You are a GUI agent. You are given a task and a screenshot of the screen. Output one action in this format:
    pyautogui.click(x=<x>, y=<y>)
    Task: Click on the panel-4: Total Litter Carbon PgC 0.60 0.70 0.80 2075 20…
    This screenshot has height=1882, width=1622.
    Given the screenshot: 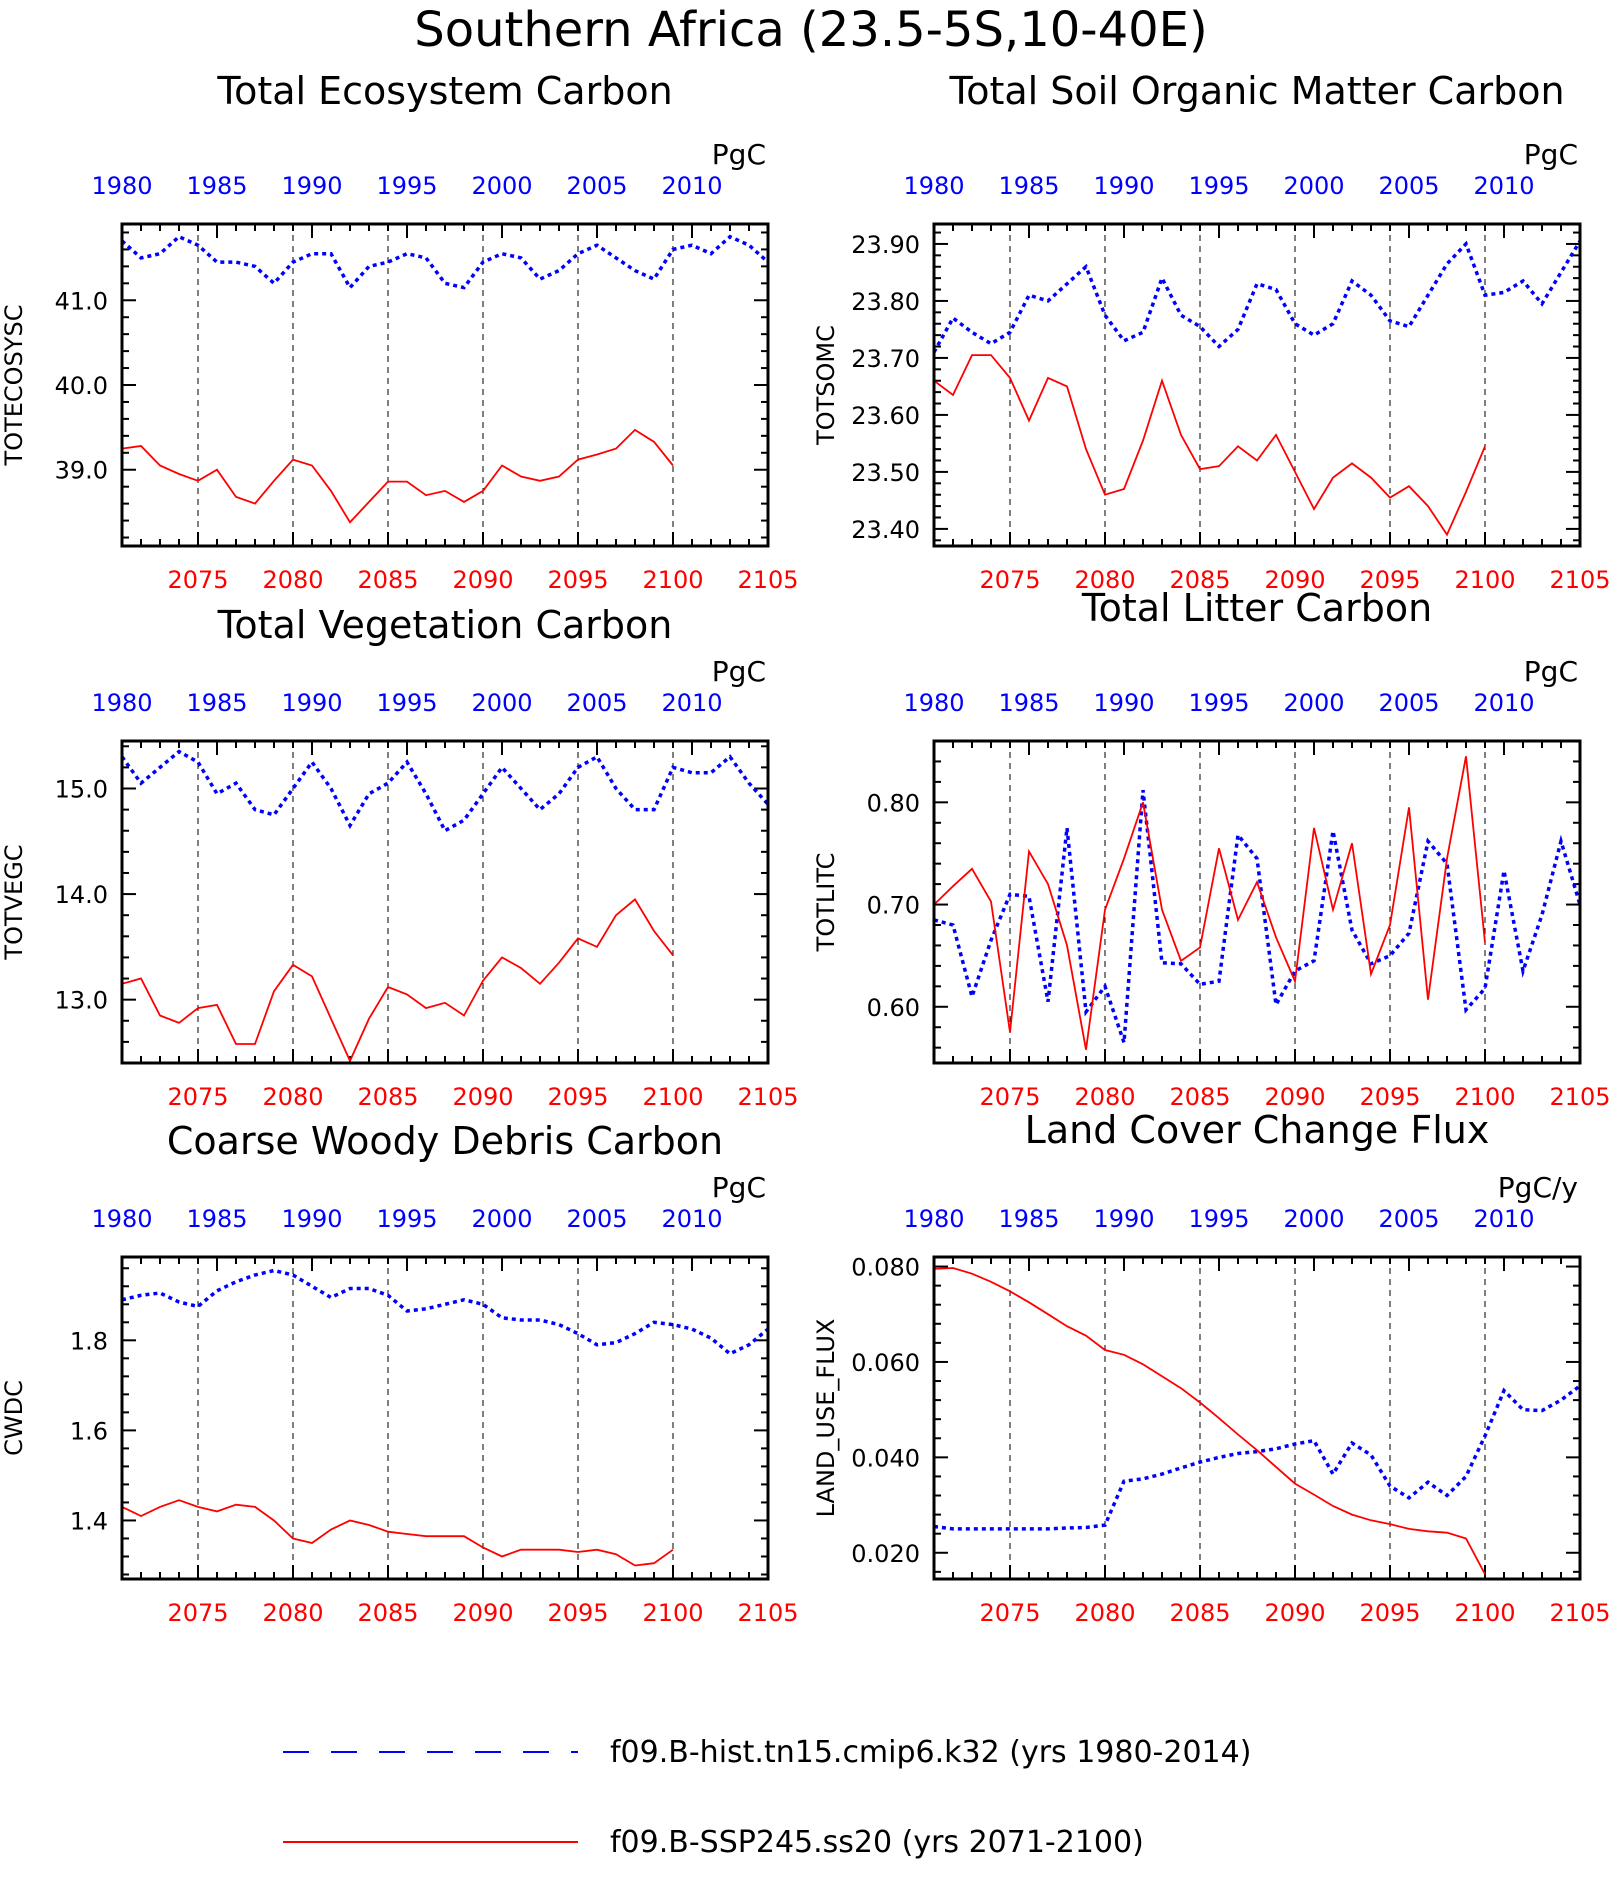 What is the action you would take?
    pyautogui.click(x=1211, y=848)
    